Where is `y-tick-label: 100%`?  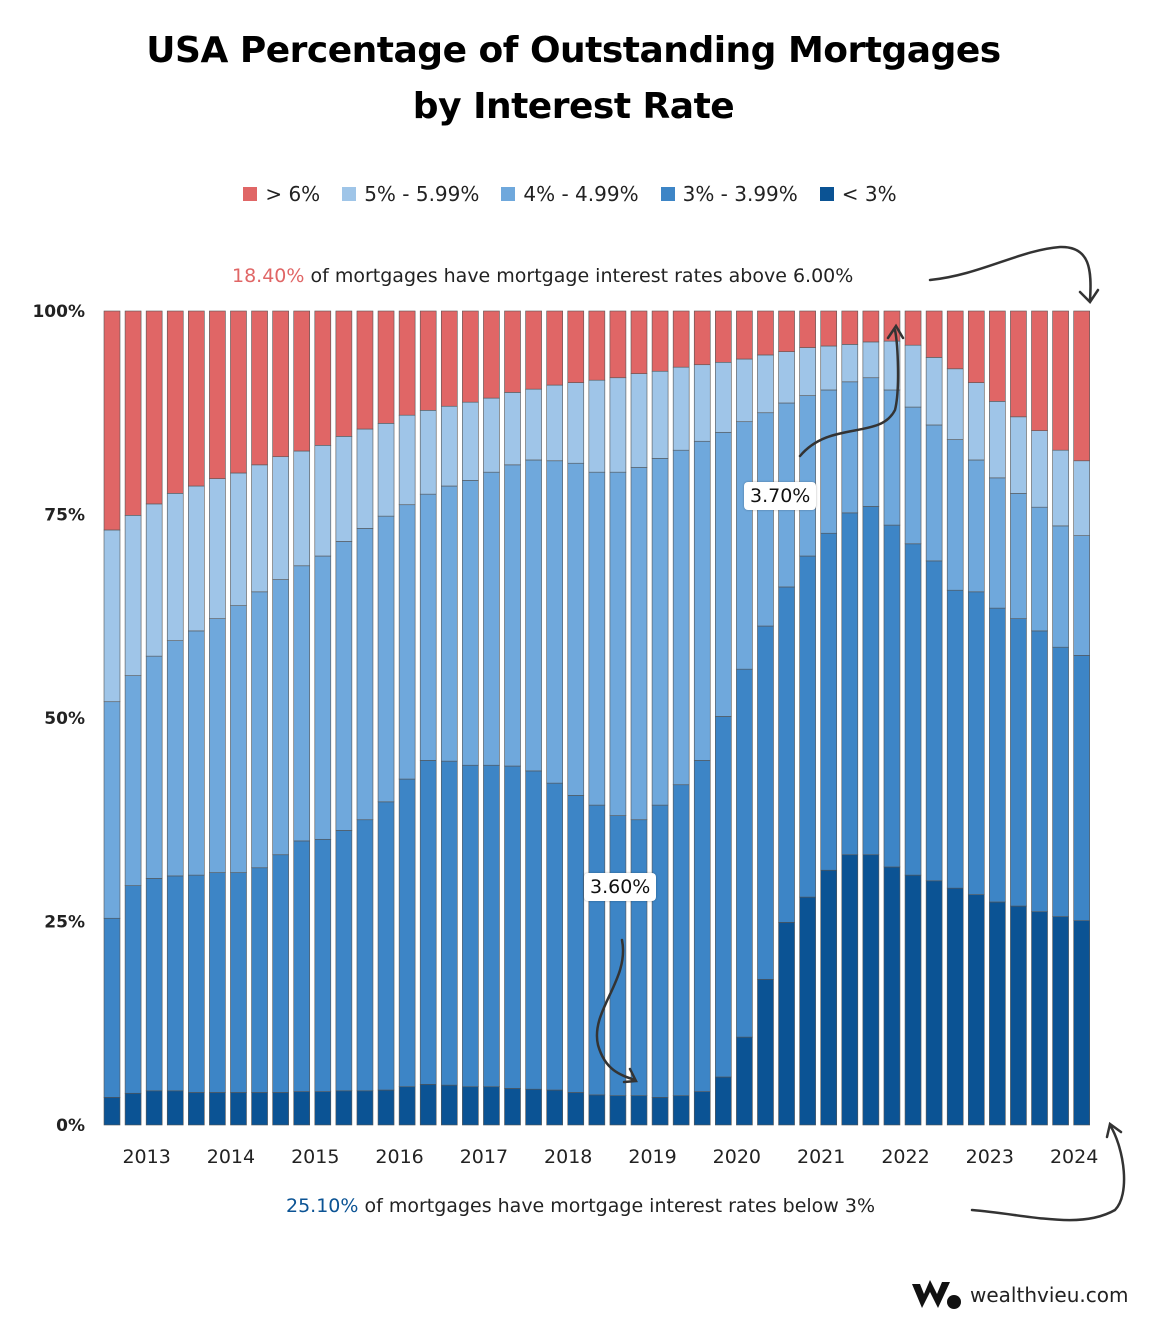 y-tick-label: 100% is located at coordinates (58, 312).